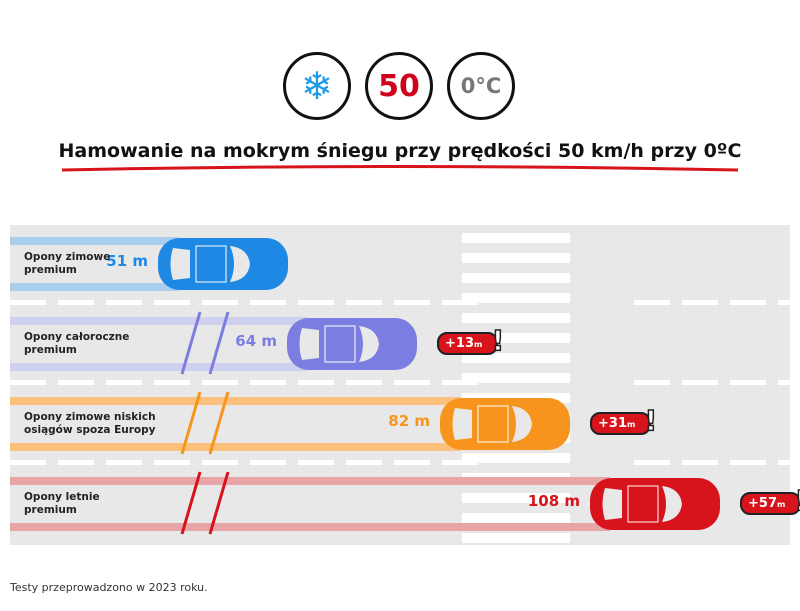 The image size is (800, 611). I want to click on difference-value: +13, so click(459, 343).